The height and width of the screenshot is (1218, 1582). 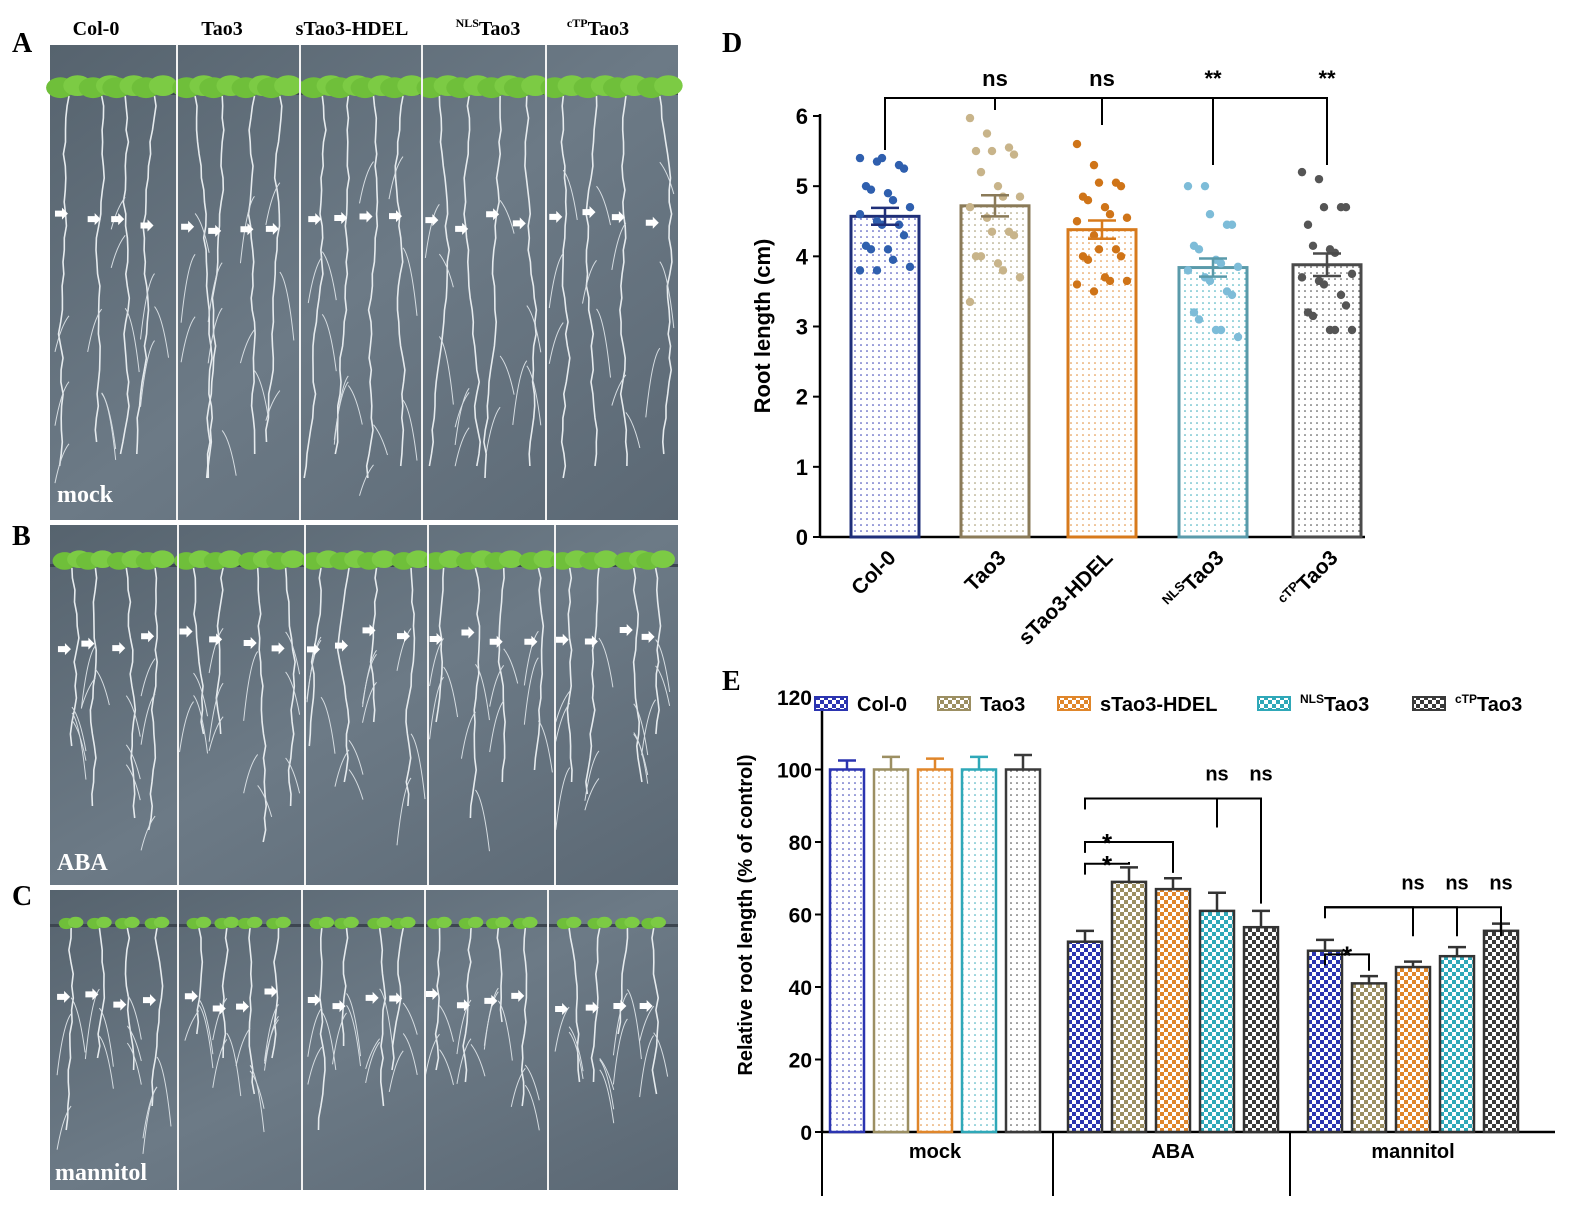 What do you see at coordinates (860, 705) in the screenshot?
I see `legend-item: Col-0` at bounding box center [860, 705].